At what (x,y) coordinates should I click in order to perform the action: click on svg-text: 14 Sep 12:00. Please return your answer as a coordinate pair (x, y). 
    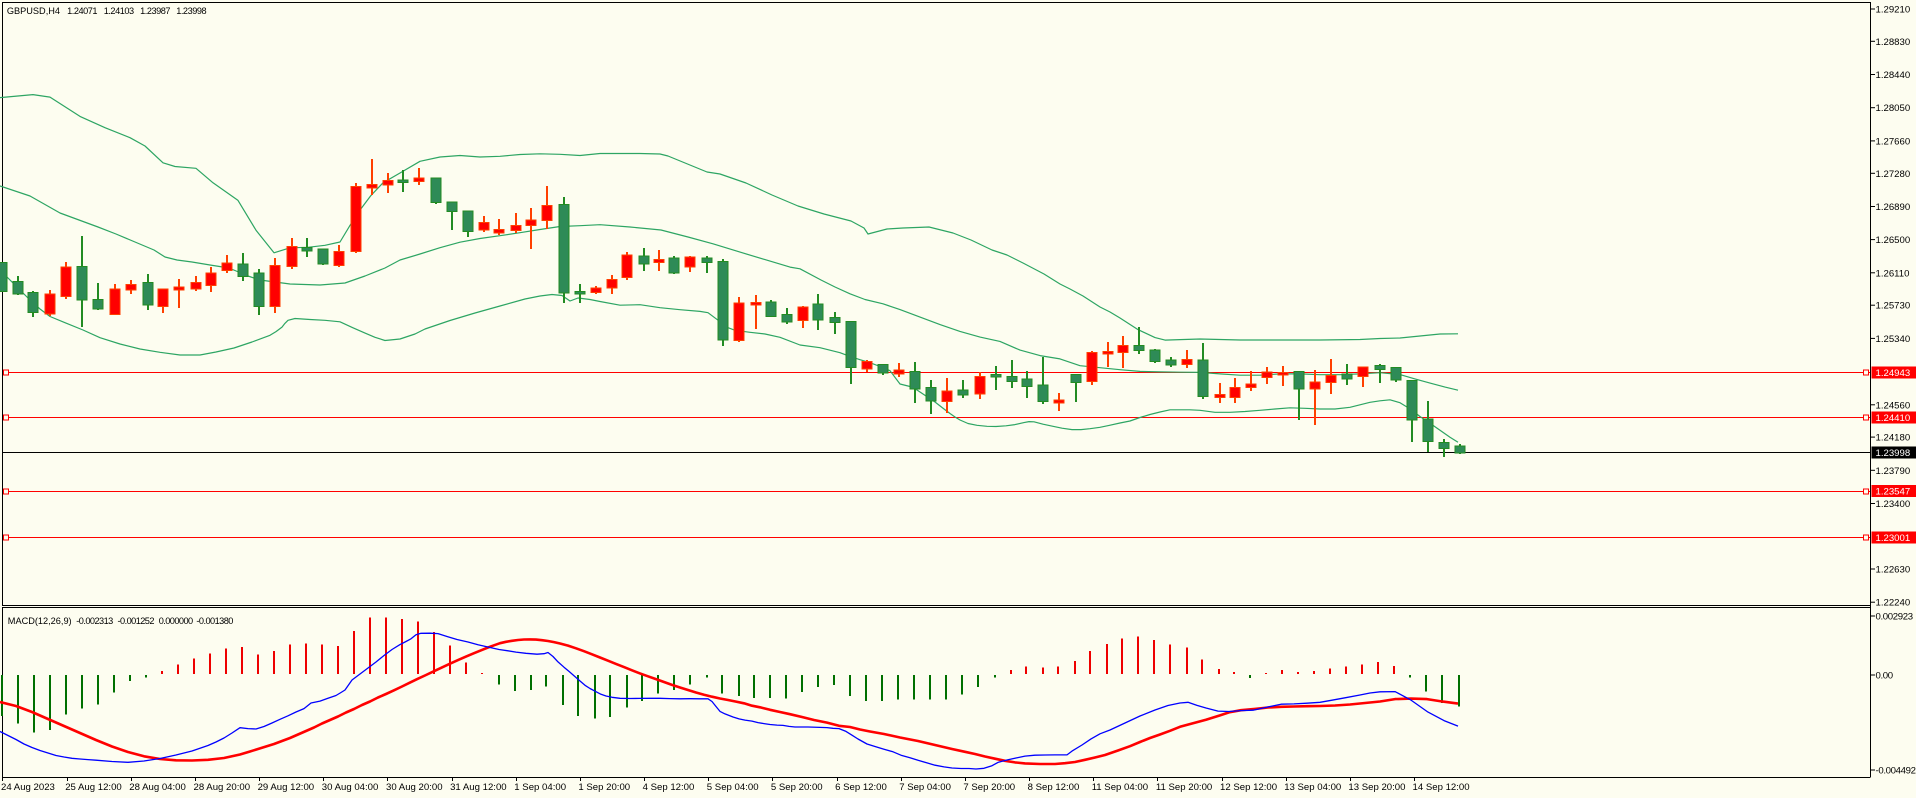
    Looking at the image, I should click on (1441, 787).